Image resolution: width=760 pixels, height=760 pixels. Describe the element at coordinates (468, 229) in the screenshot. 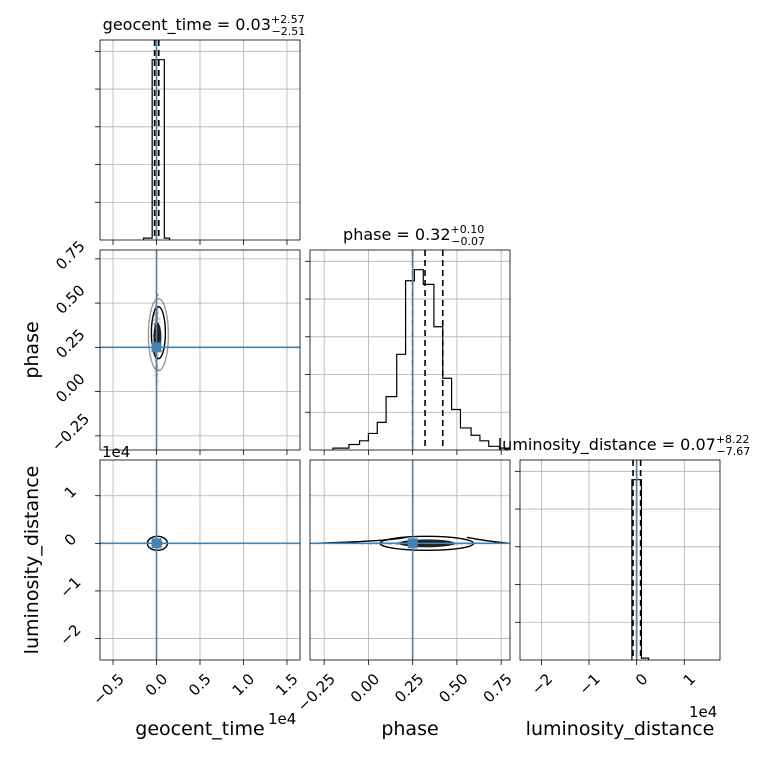

I see `title-plus: +0.10` at that location.